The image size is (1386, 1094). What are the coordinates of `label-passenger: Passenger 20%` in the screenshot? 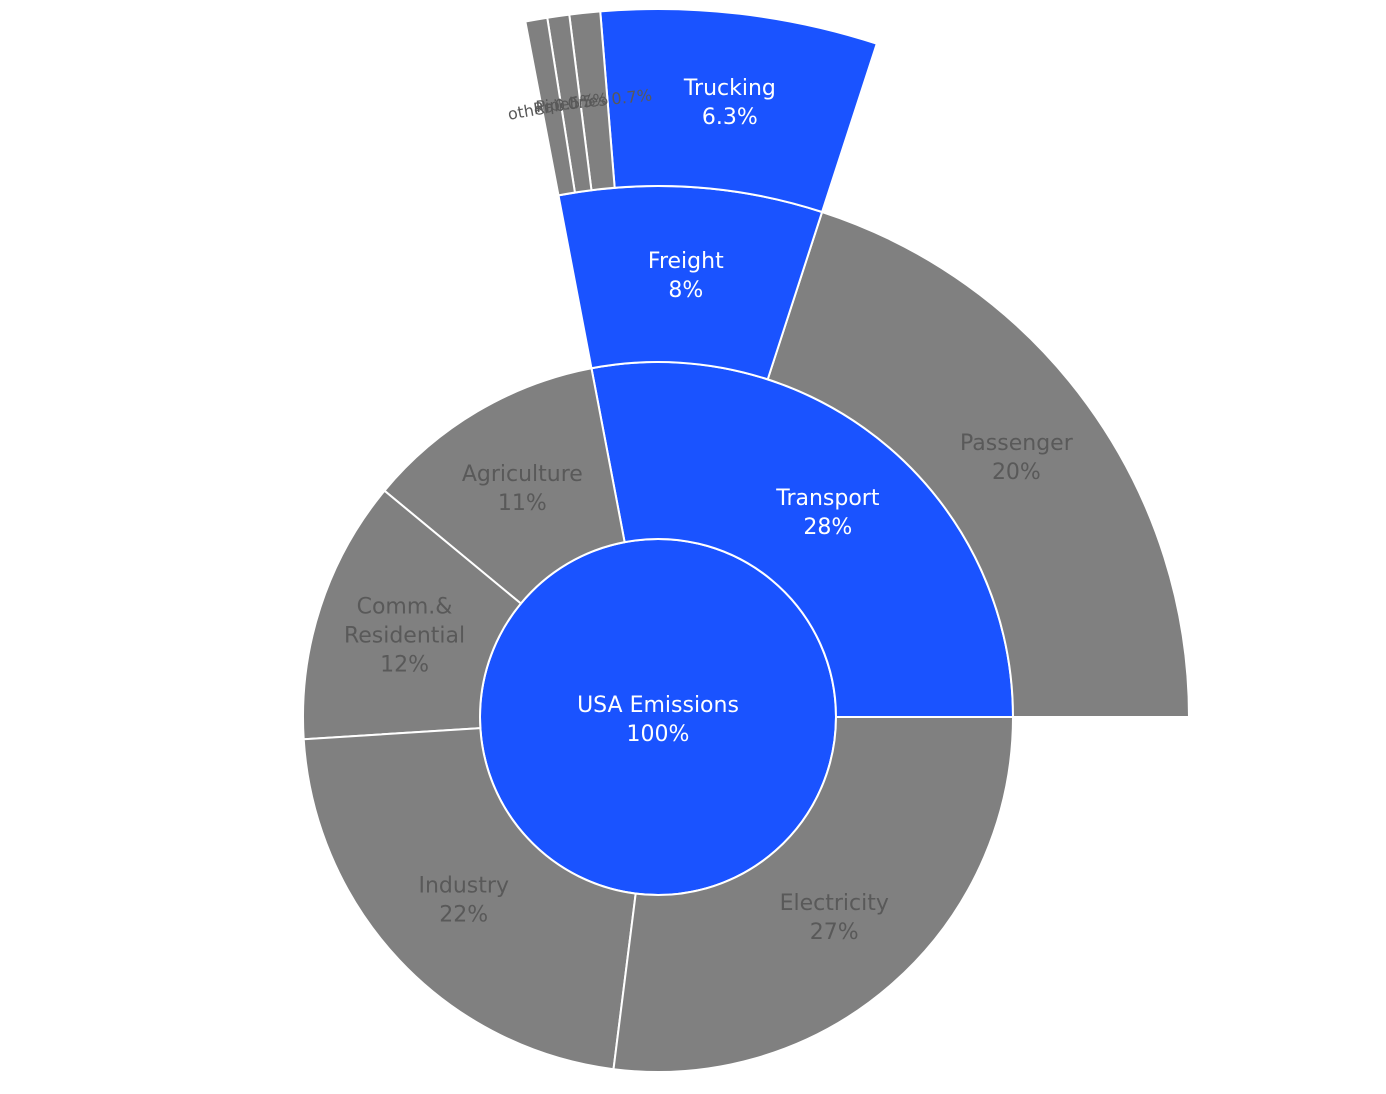 It's located at (1017, 458).